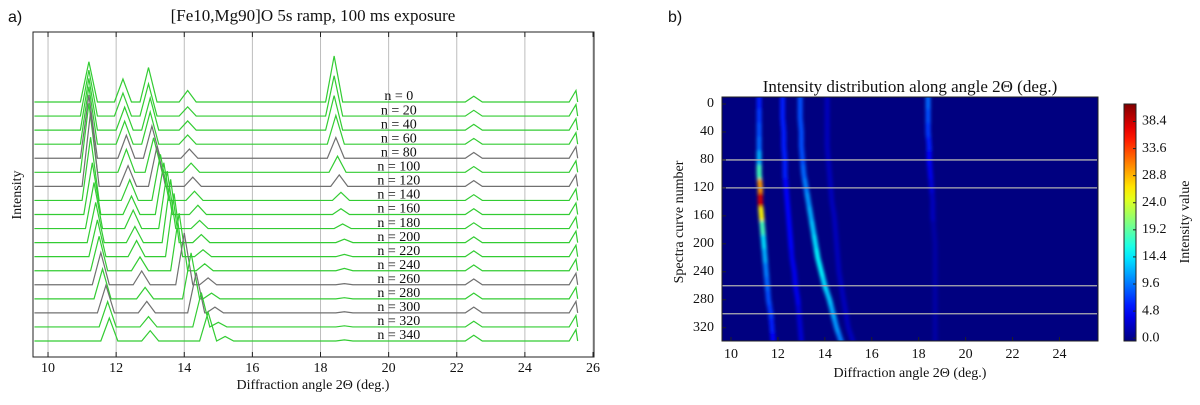  Describe the element at coordinates (1151, 337) in the screenshot. I see `colorbar-tick-label: 0.0` at that location.